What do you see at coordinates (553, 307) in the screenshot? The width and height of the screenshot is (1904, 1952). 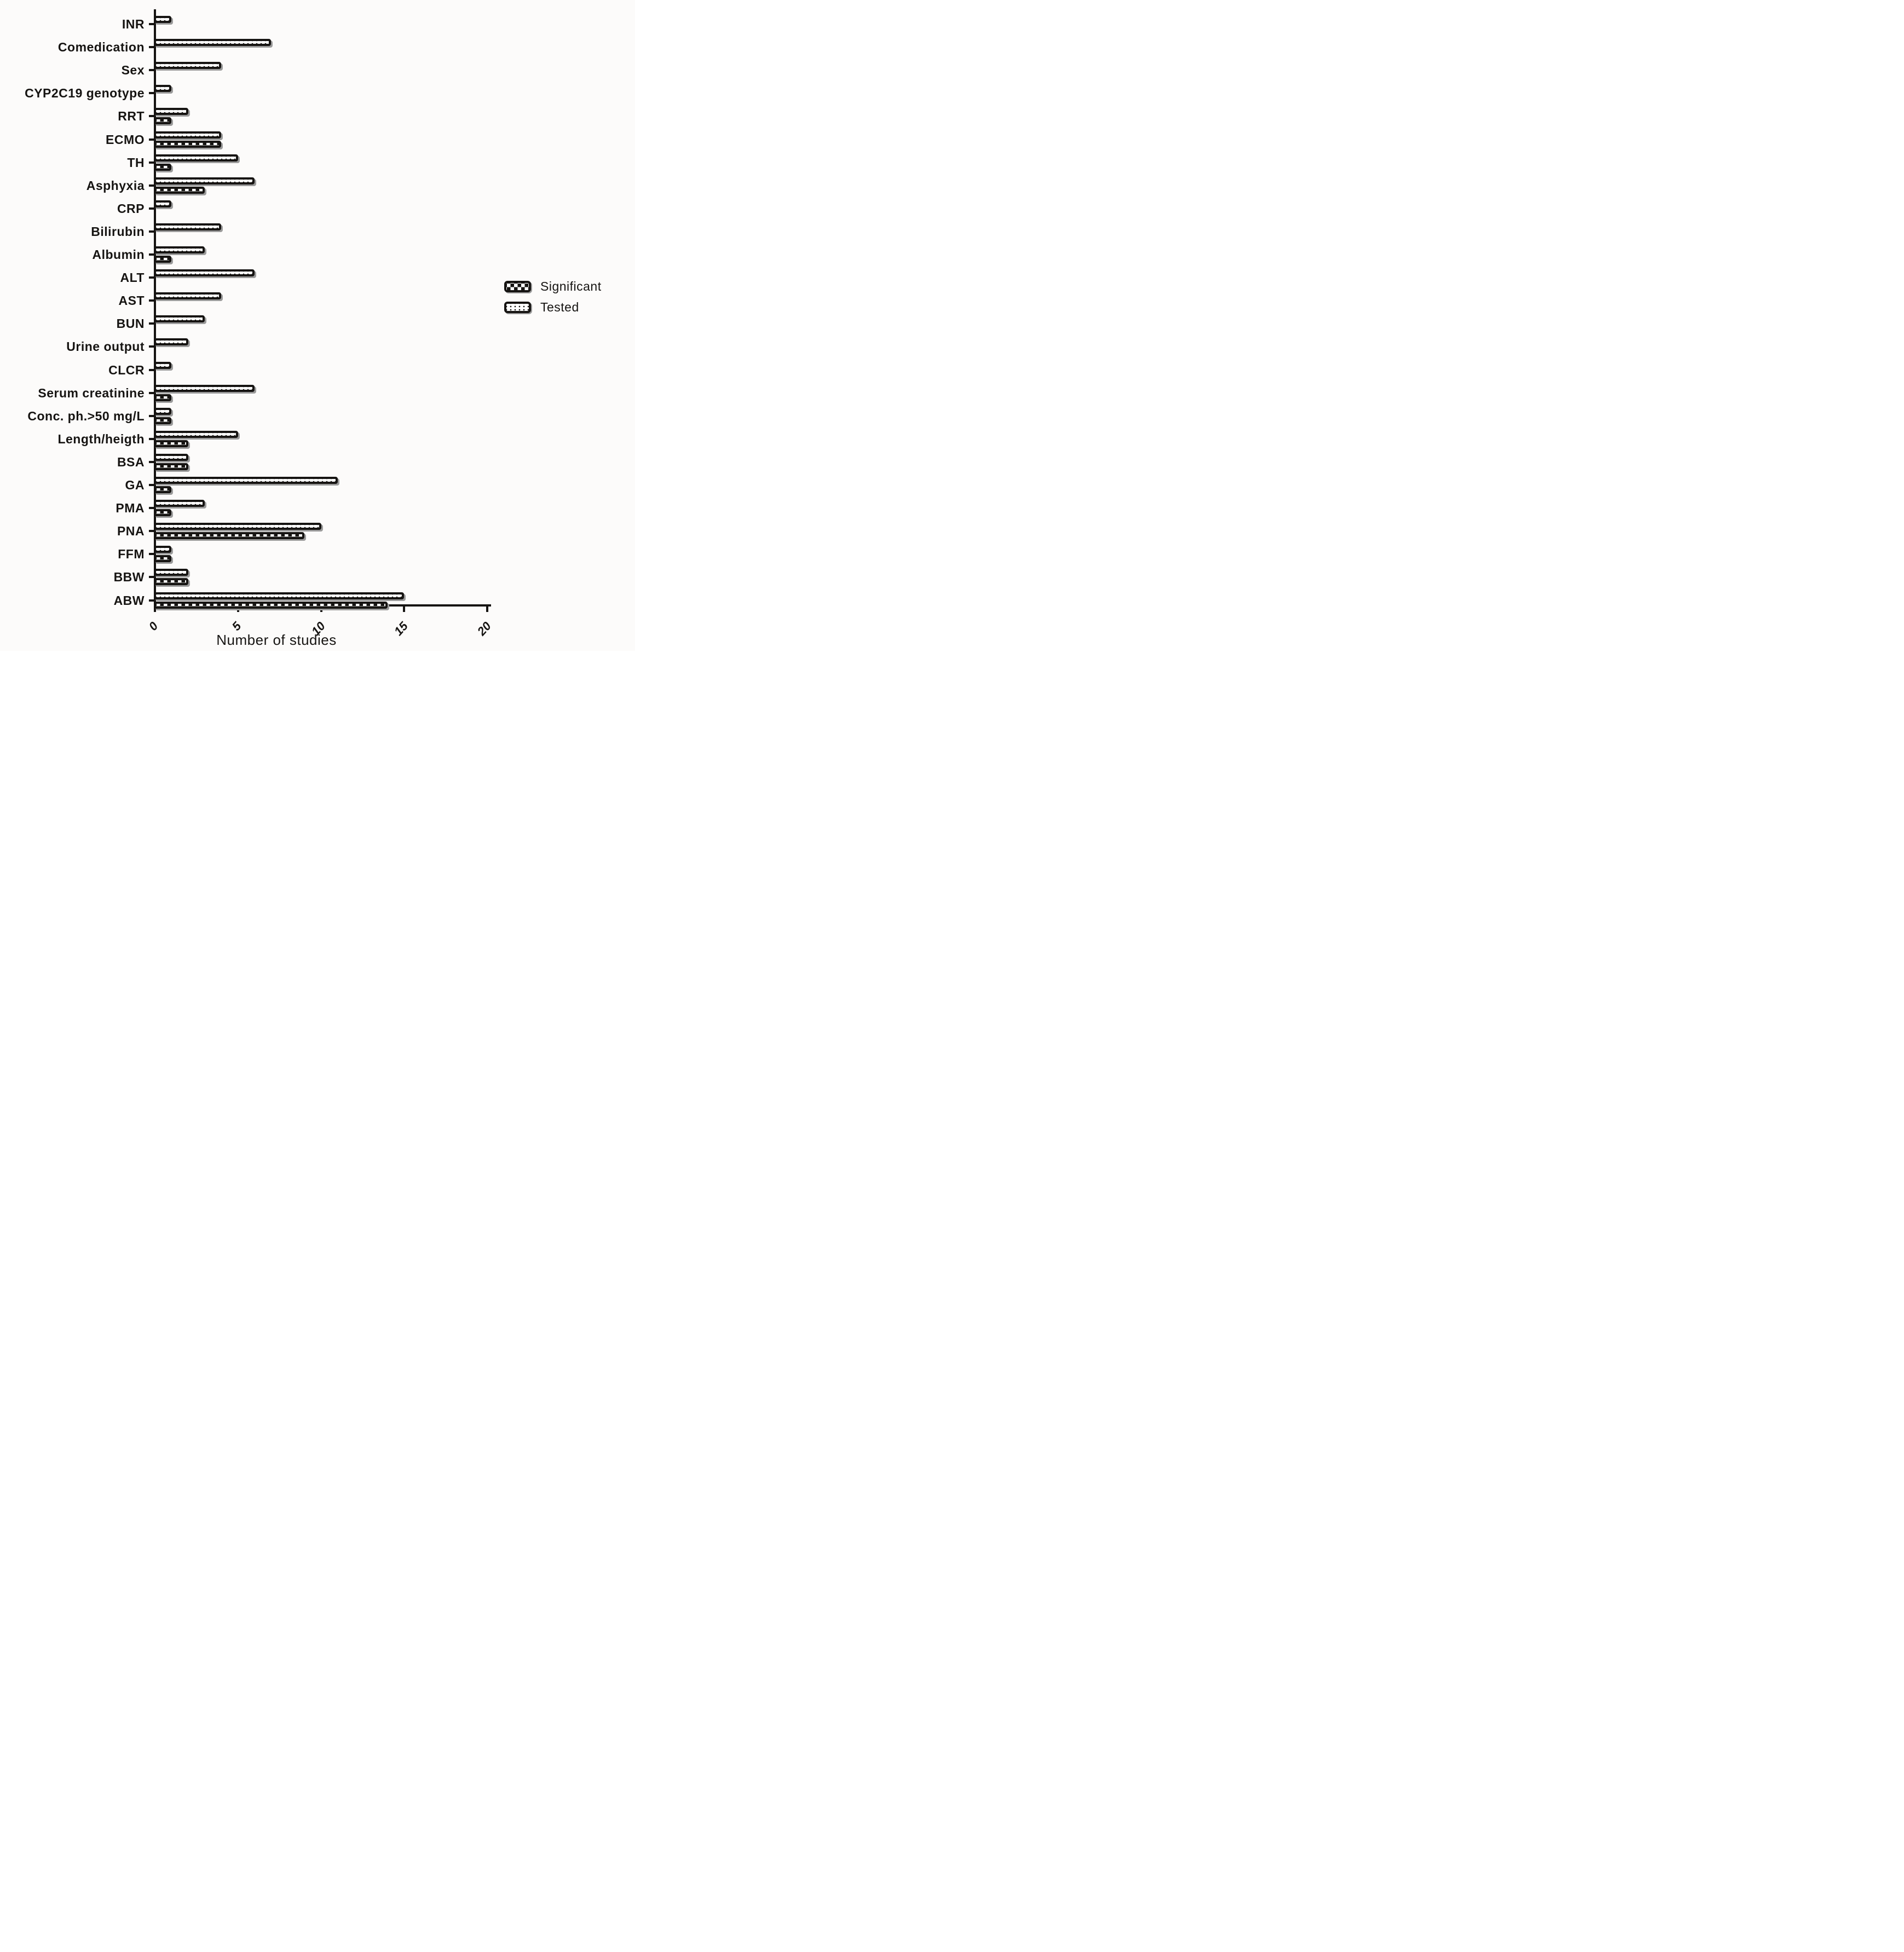 I see `legend-item-tested: Tested` at bounding box center [553, 307].